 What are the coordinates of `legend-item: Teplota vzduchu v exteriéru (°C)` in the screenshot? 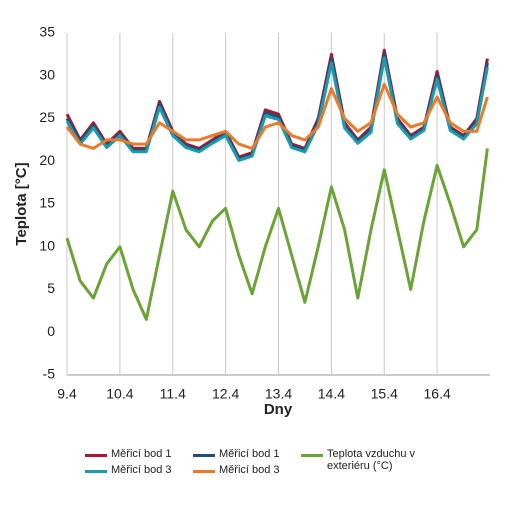 It's located at (376, 462).